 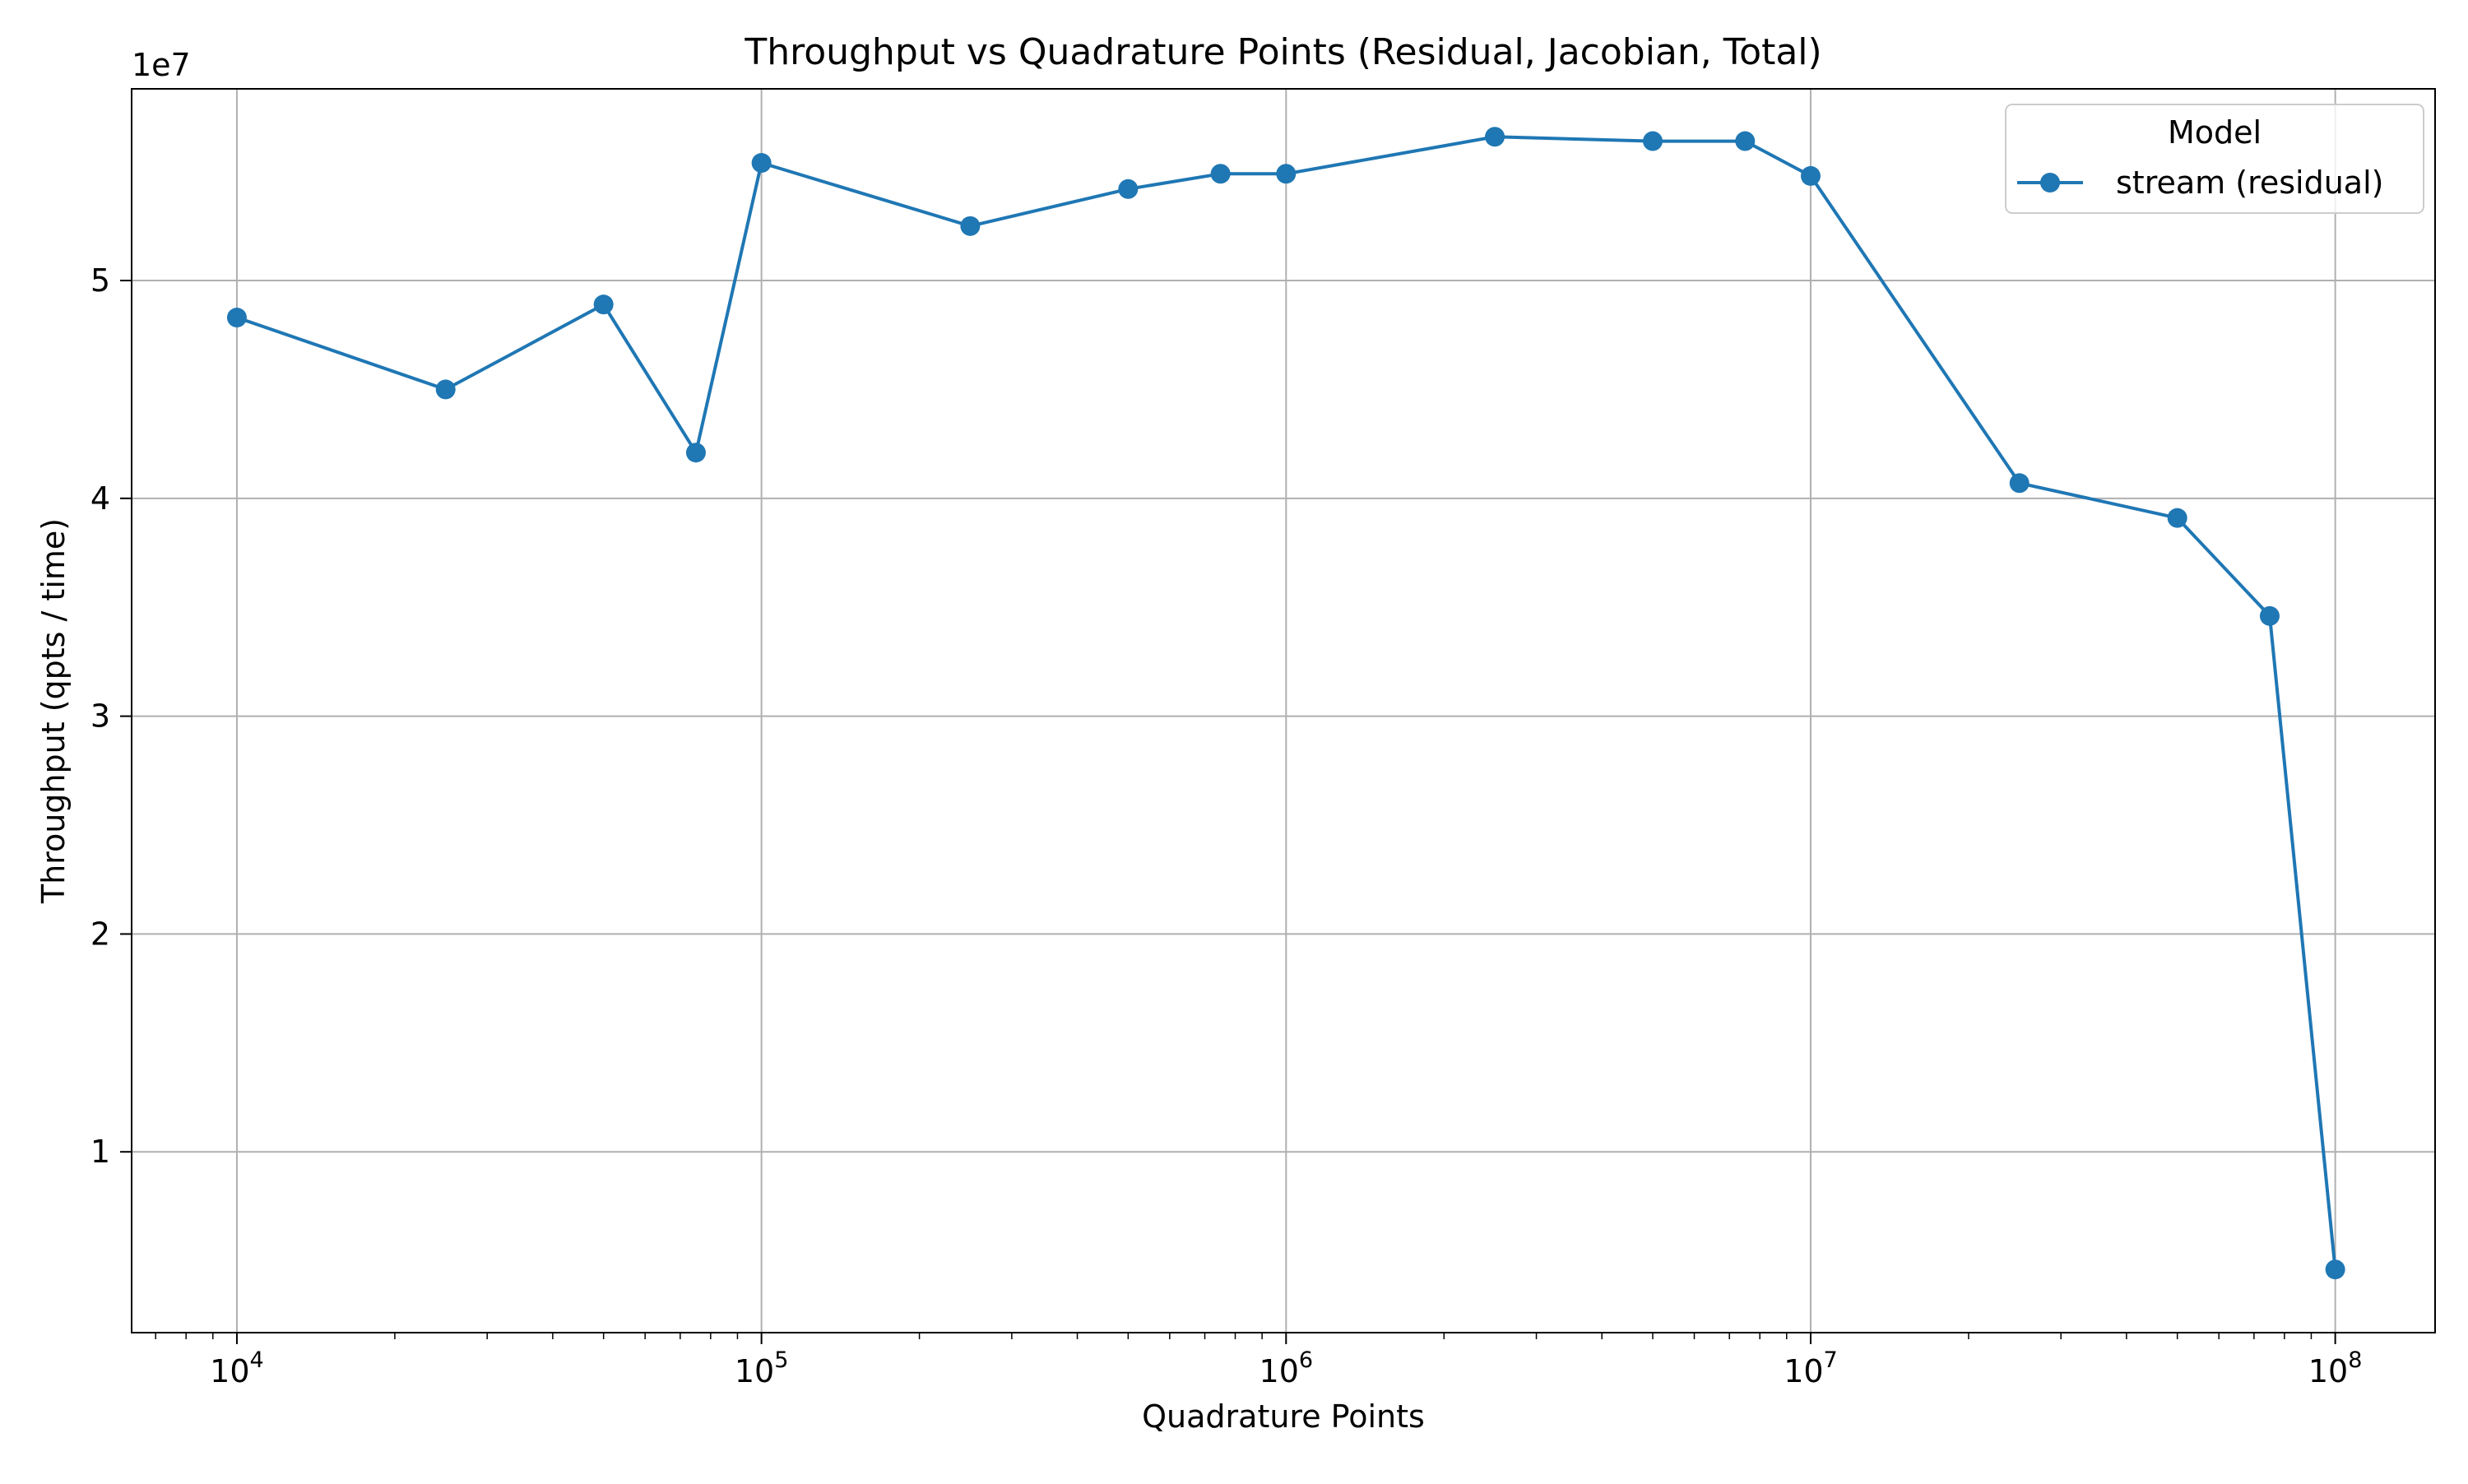 What do you see at coordinates (100, 934) in the screenshot?
I see `y-tick-label: 2` at bounding box center [100, 934].